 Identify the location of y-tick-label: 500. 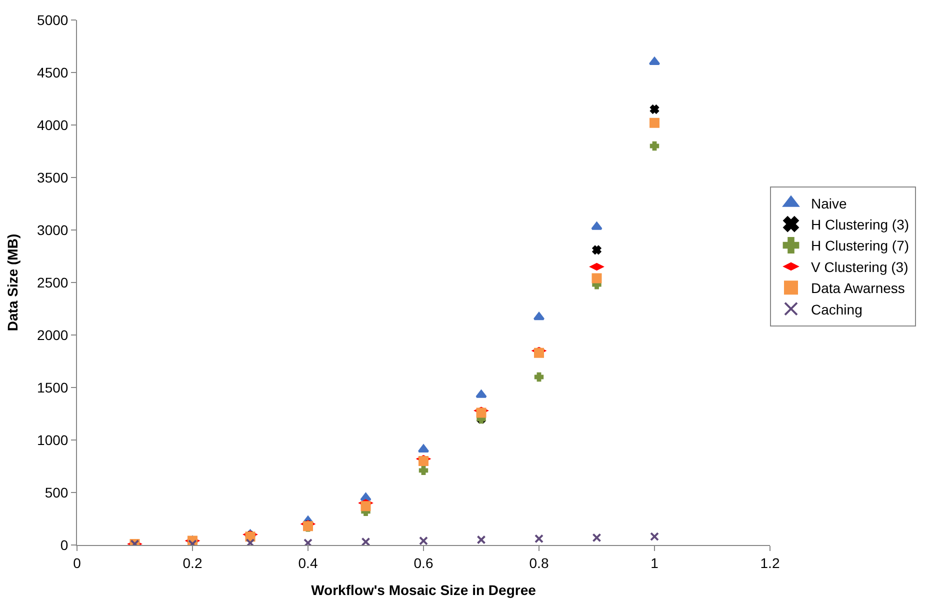
(56, 492).